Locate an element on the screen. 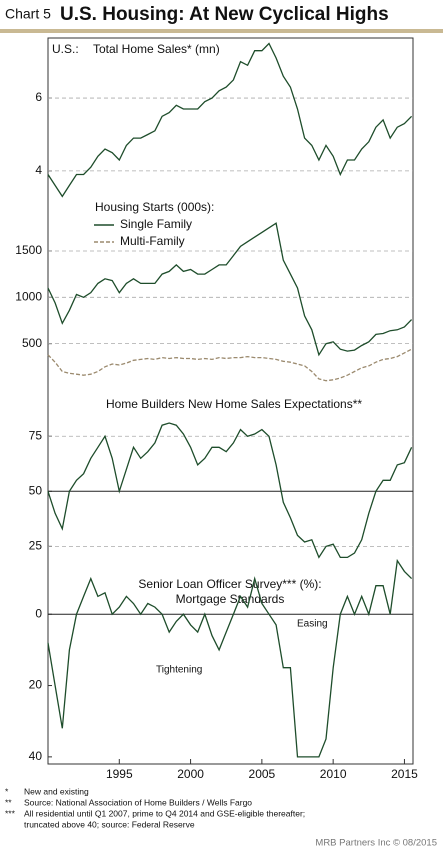 The height and width of the screenshot is (851, 443). y-tick-label: 50 is located at coordinates (36, 490).